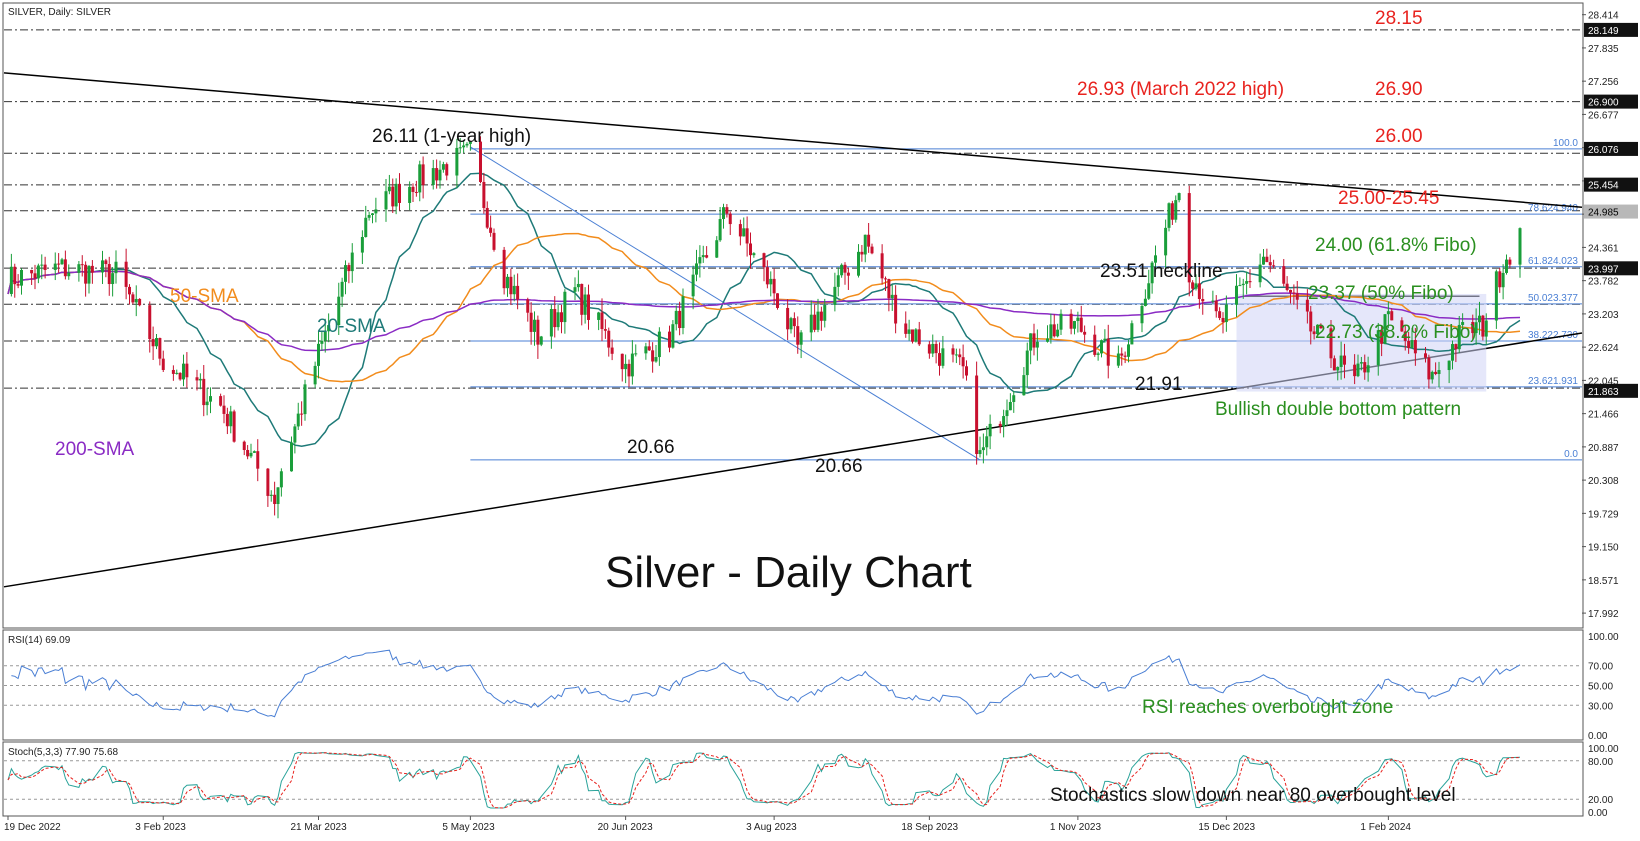  What do you see at coordinates (1553, 261) in the screenshot?
I see `fibonacci-level-label: 61.824.023` at bounding box center [1553, 261].